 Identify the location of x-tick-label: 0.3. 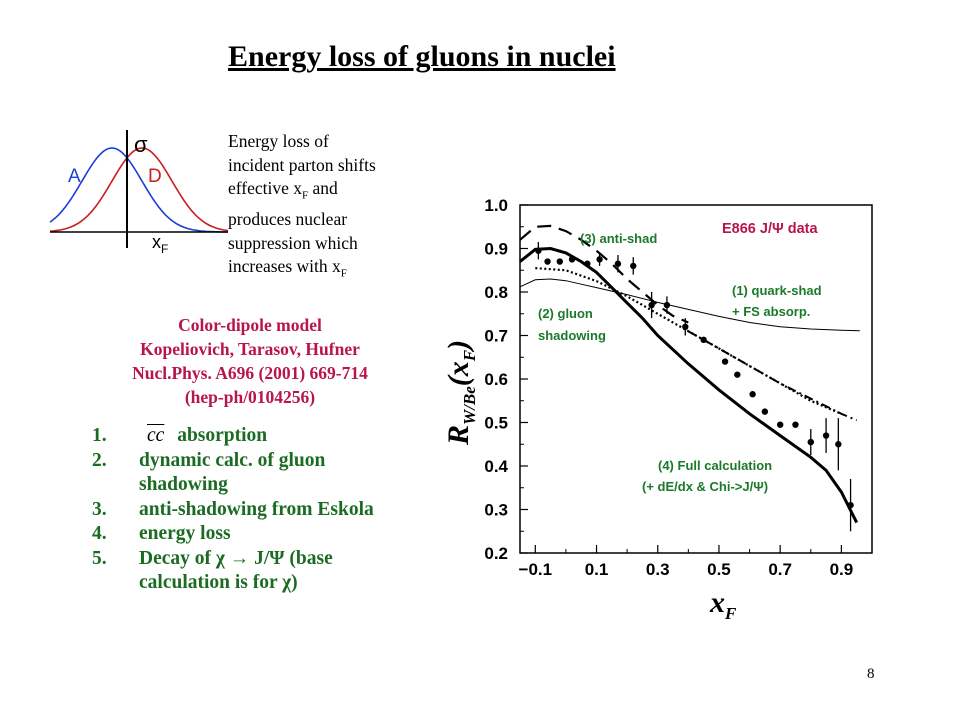
(658, 569).